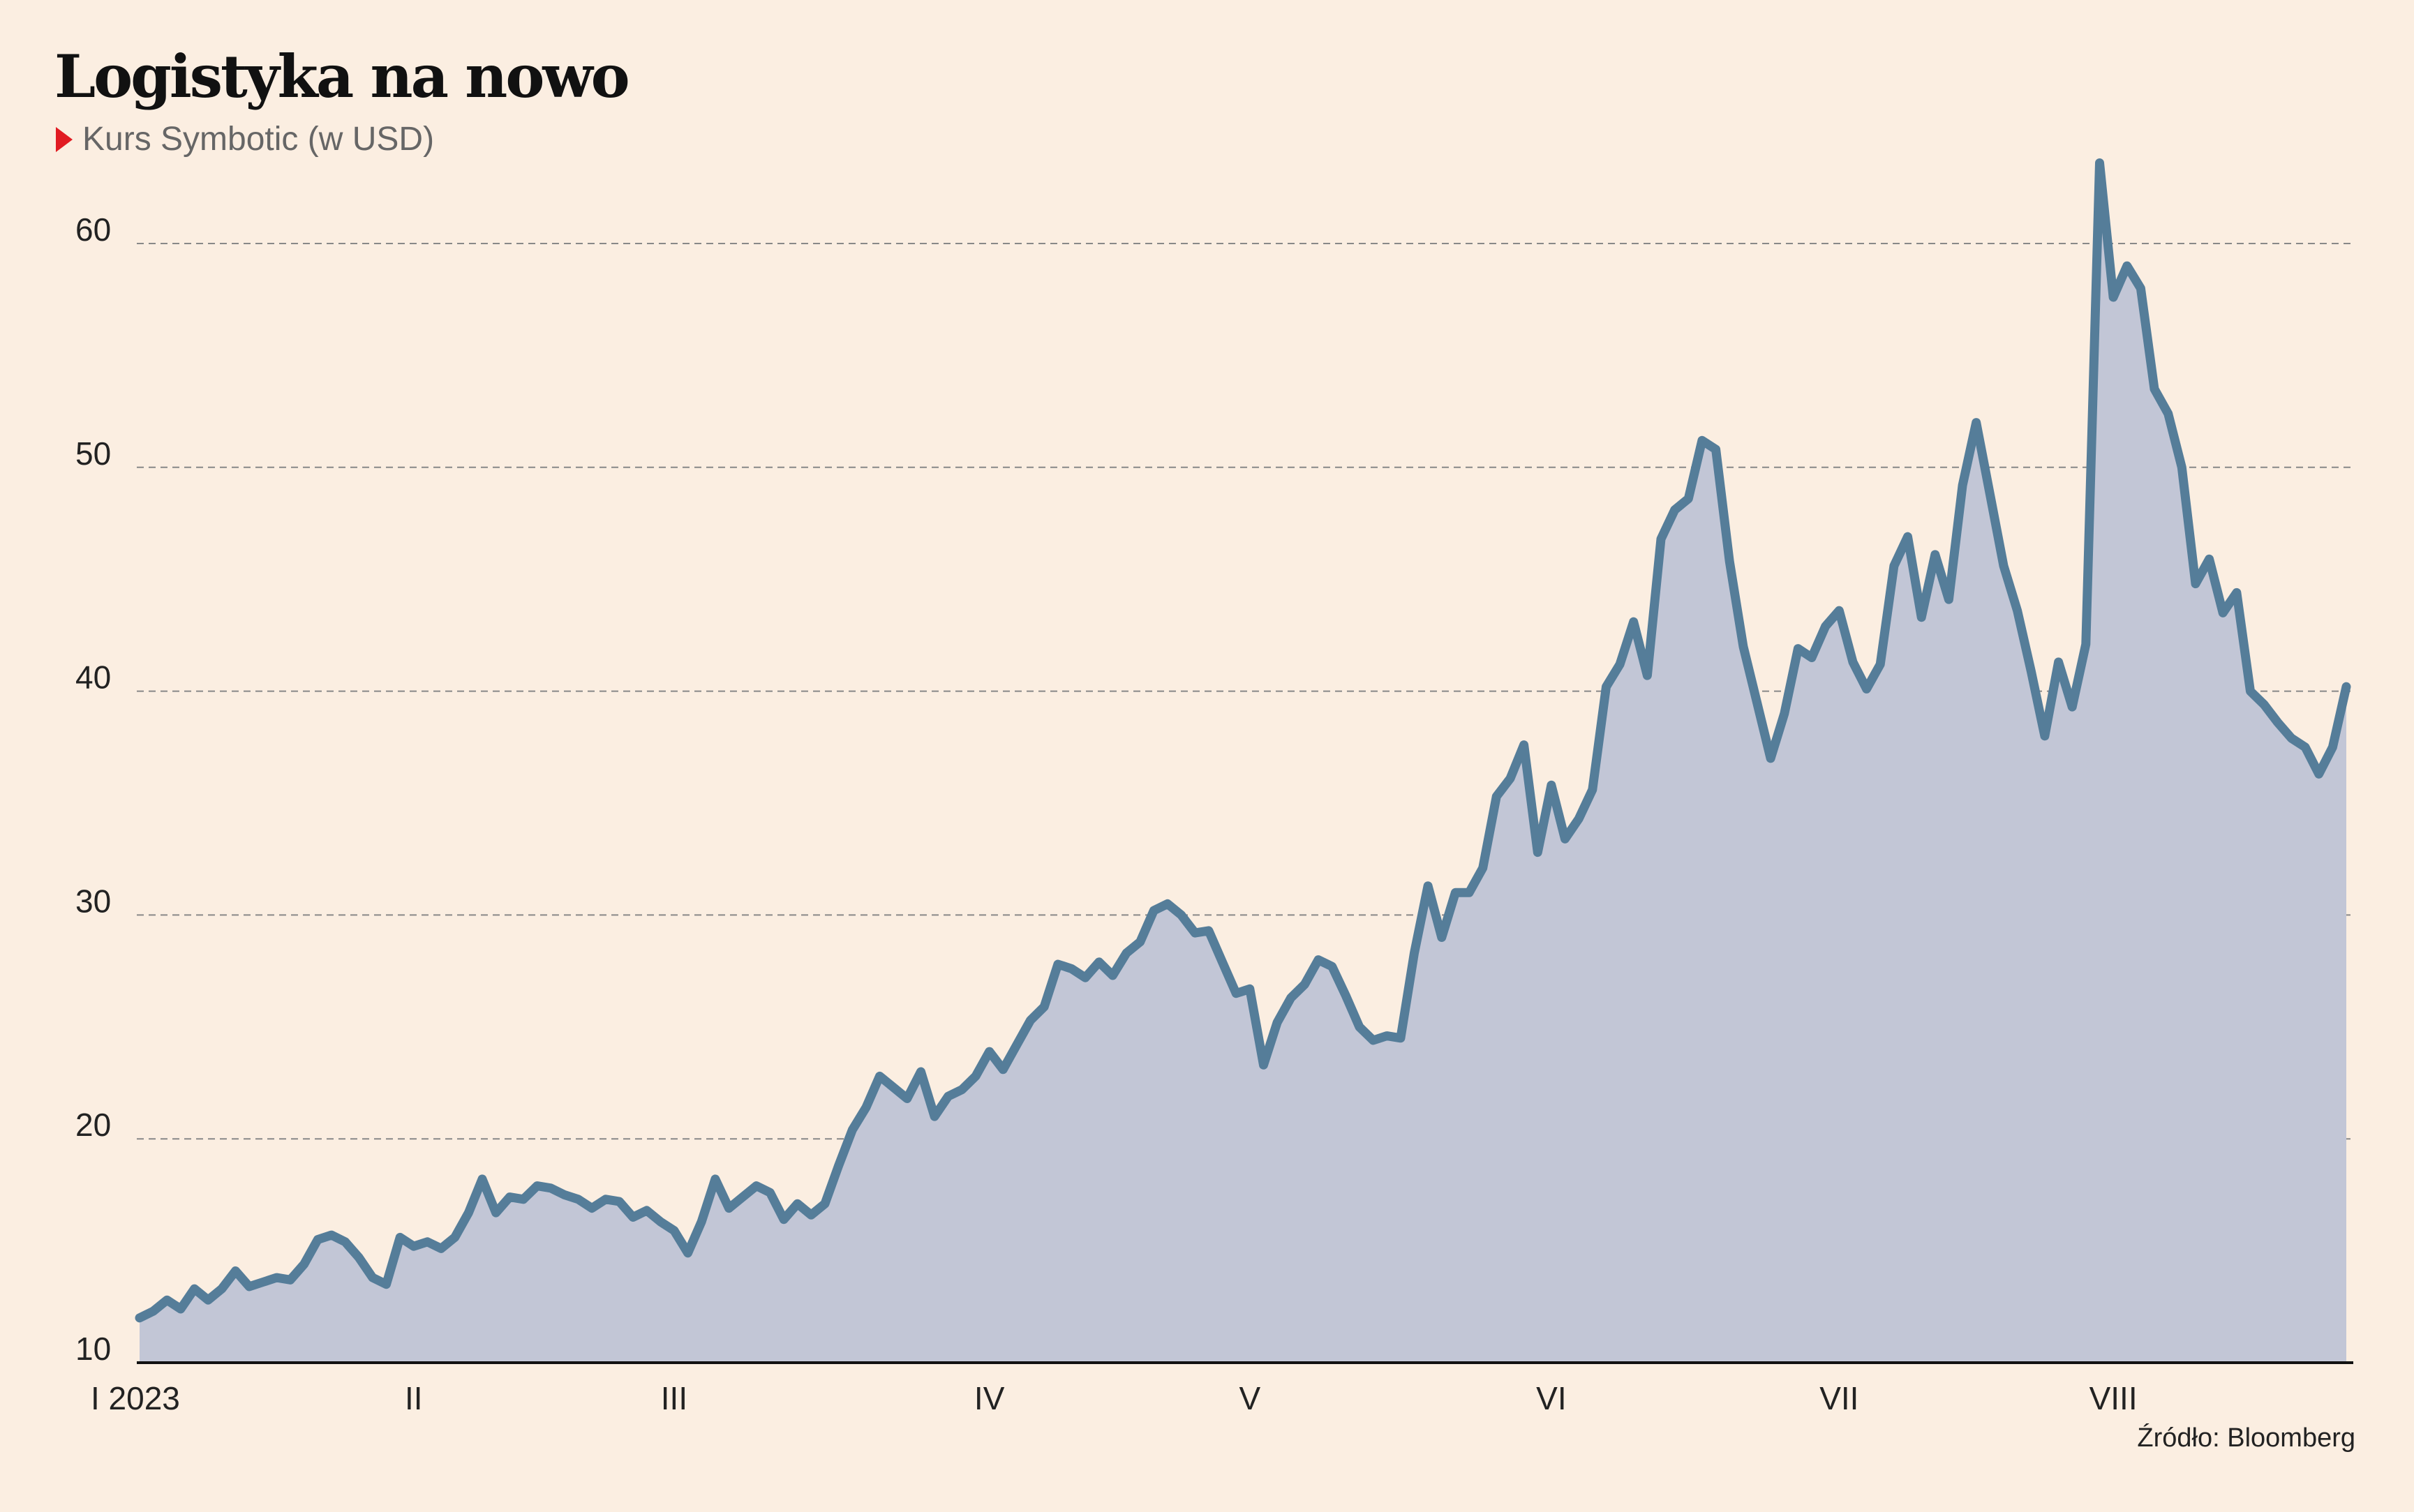 This screenshot has height=1512, width=2414. I want to click on chart-subtitle: Kurs Symbotic (w USD), so click(245, 139).